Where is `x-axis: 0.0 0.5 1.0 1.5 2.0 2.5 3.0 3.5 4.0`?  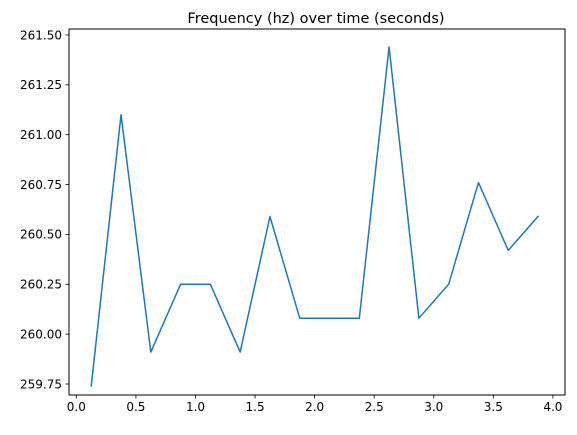 x-axis: 0.0 0.5 1.0 1.5 2.0 2.5 3.0 3.5 4.0 is located at coordinates (314, 404).